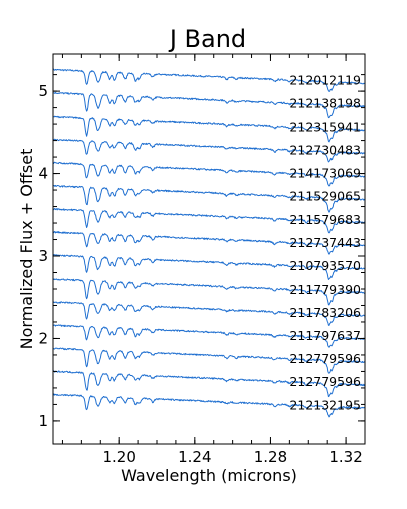 Image resolution: width=407 pixels, height=509 pixels. I want to click on y-tick-label: 1, so click(43, 421).